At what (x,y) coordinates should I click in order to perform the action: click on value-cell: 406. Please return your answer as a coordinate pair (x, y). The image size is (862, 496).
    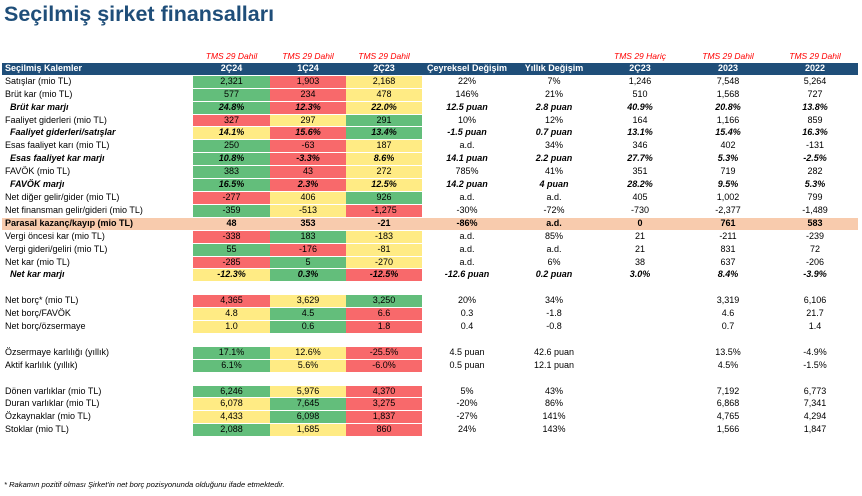
    Looking at the image, I should click on (308, 198).